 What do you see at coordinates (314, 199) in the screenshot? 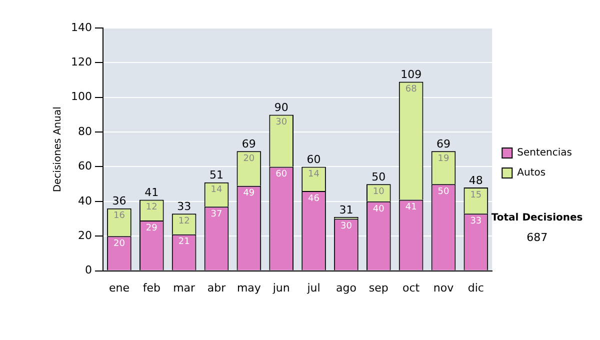
I see `data-label: 46` at bounding box center [314, 199].